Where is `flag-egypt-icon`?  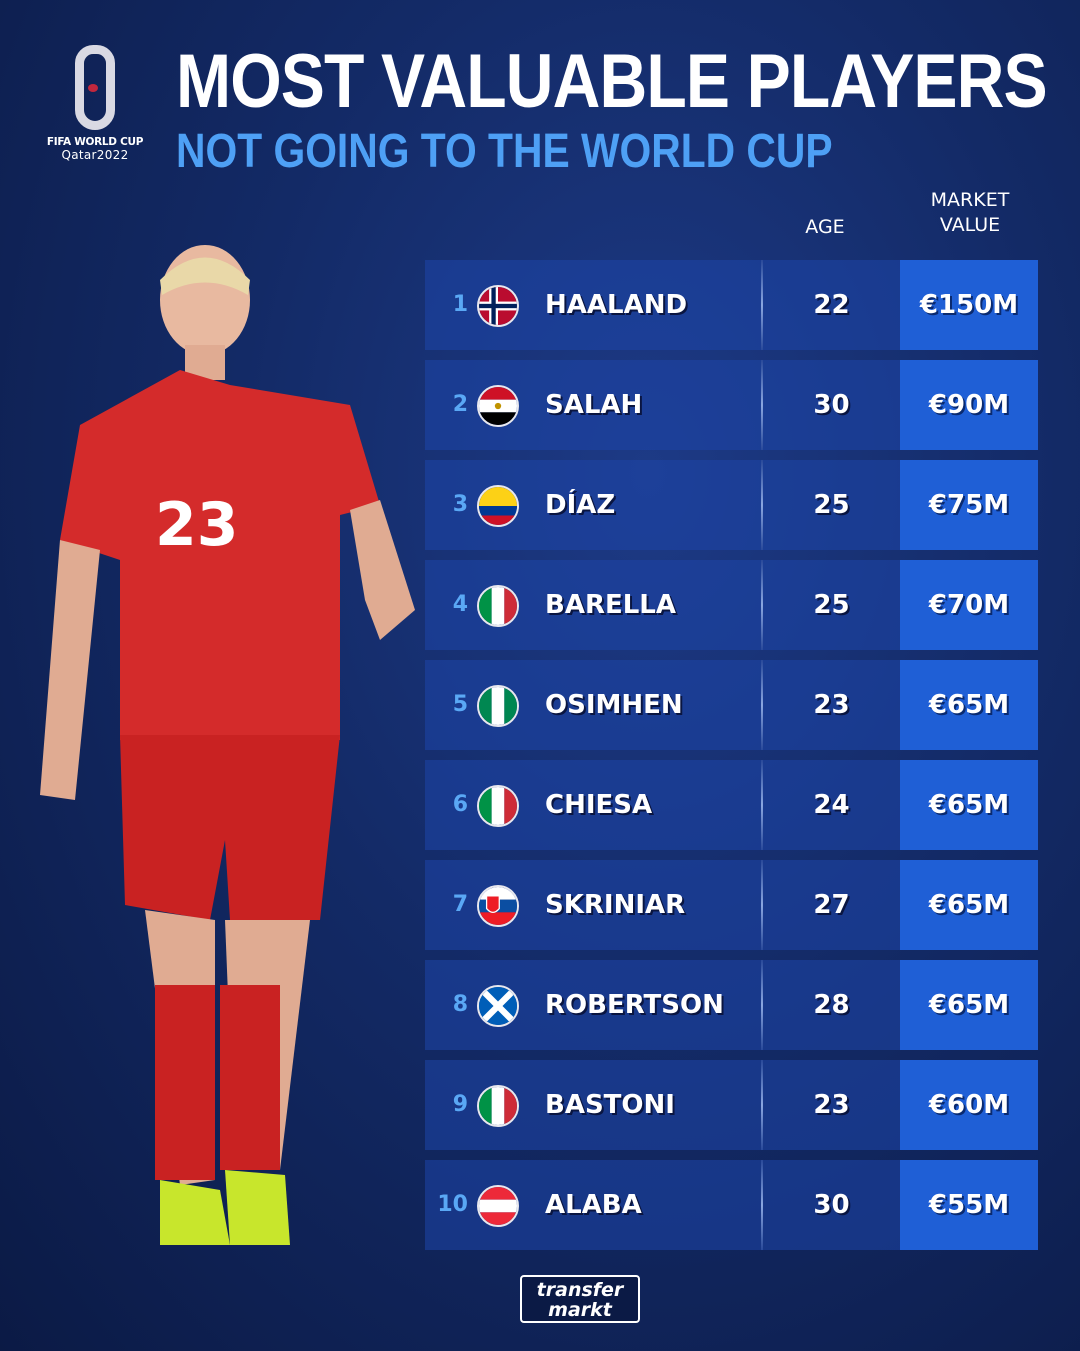 flag-egypt-icon is located at coordinates (498, 406).